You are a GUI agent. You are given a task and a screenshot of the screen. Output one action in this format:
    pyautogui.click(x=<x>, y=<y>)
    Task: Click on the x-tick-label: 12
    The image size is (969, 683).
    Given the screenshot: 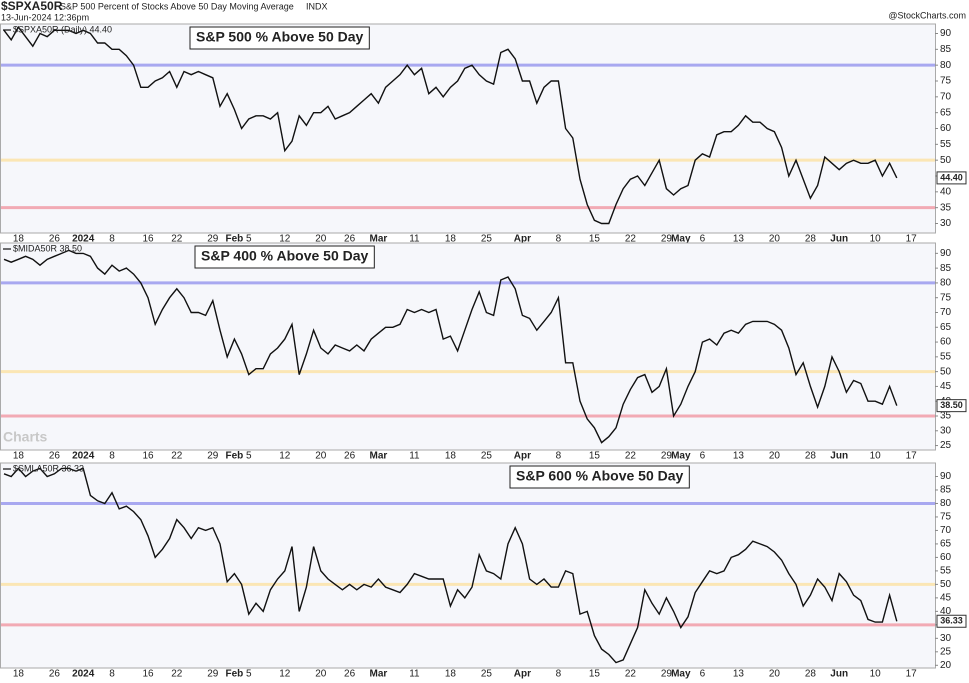 What is the action you would take?
    pyautogui.click(x=285, y=456)
    